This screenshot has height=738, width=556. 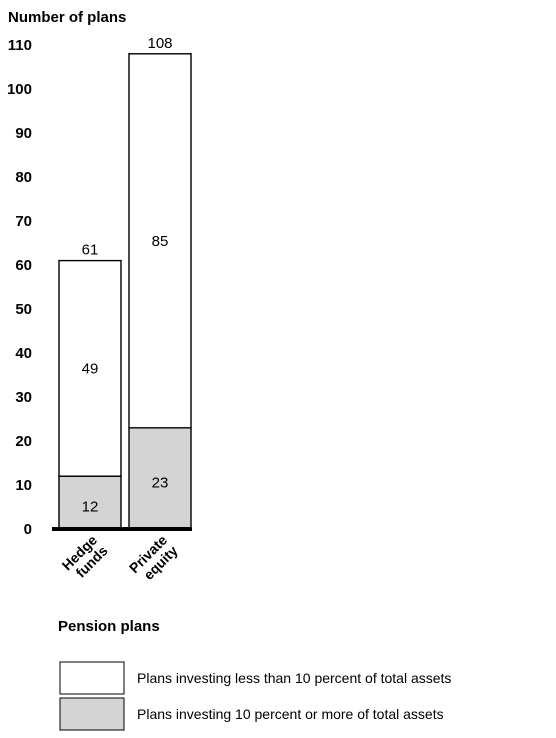 What do you see at coordinates (159, 43) in the screenshot?
I see `total-value-label: 108` at bounding box center [159, 43].